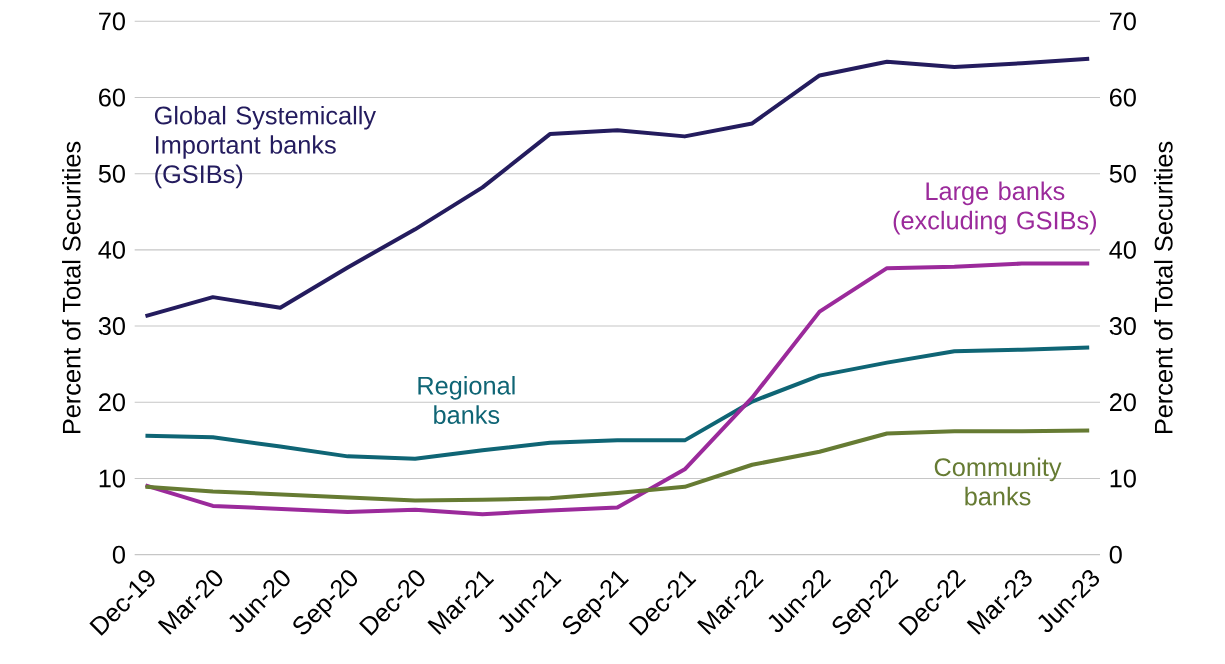 The height and width of the screenshot is (664, 1225). What do you see at coordinates (1123, 402) in the screenshot?
I see `y2-tick-label: 20` at bounding box center [1123, 402].